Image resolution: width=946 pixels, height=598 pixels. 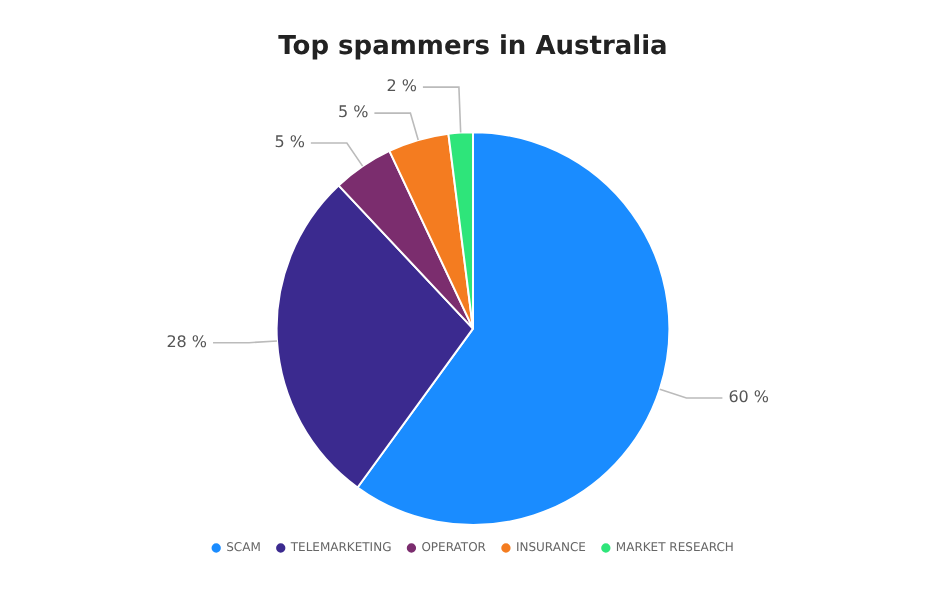 What do you see at coordinates (473, 47) in the screenshot?
I see `chart-title: Top spammers in Australia` at bounding box center [473, 47].